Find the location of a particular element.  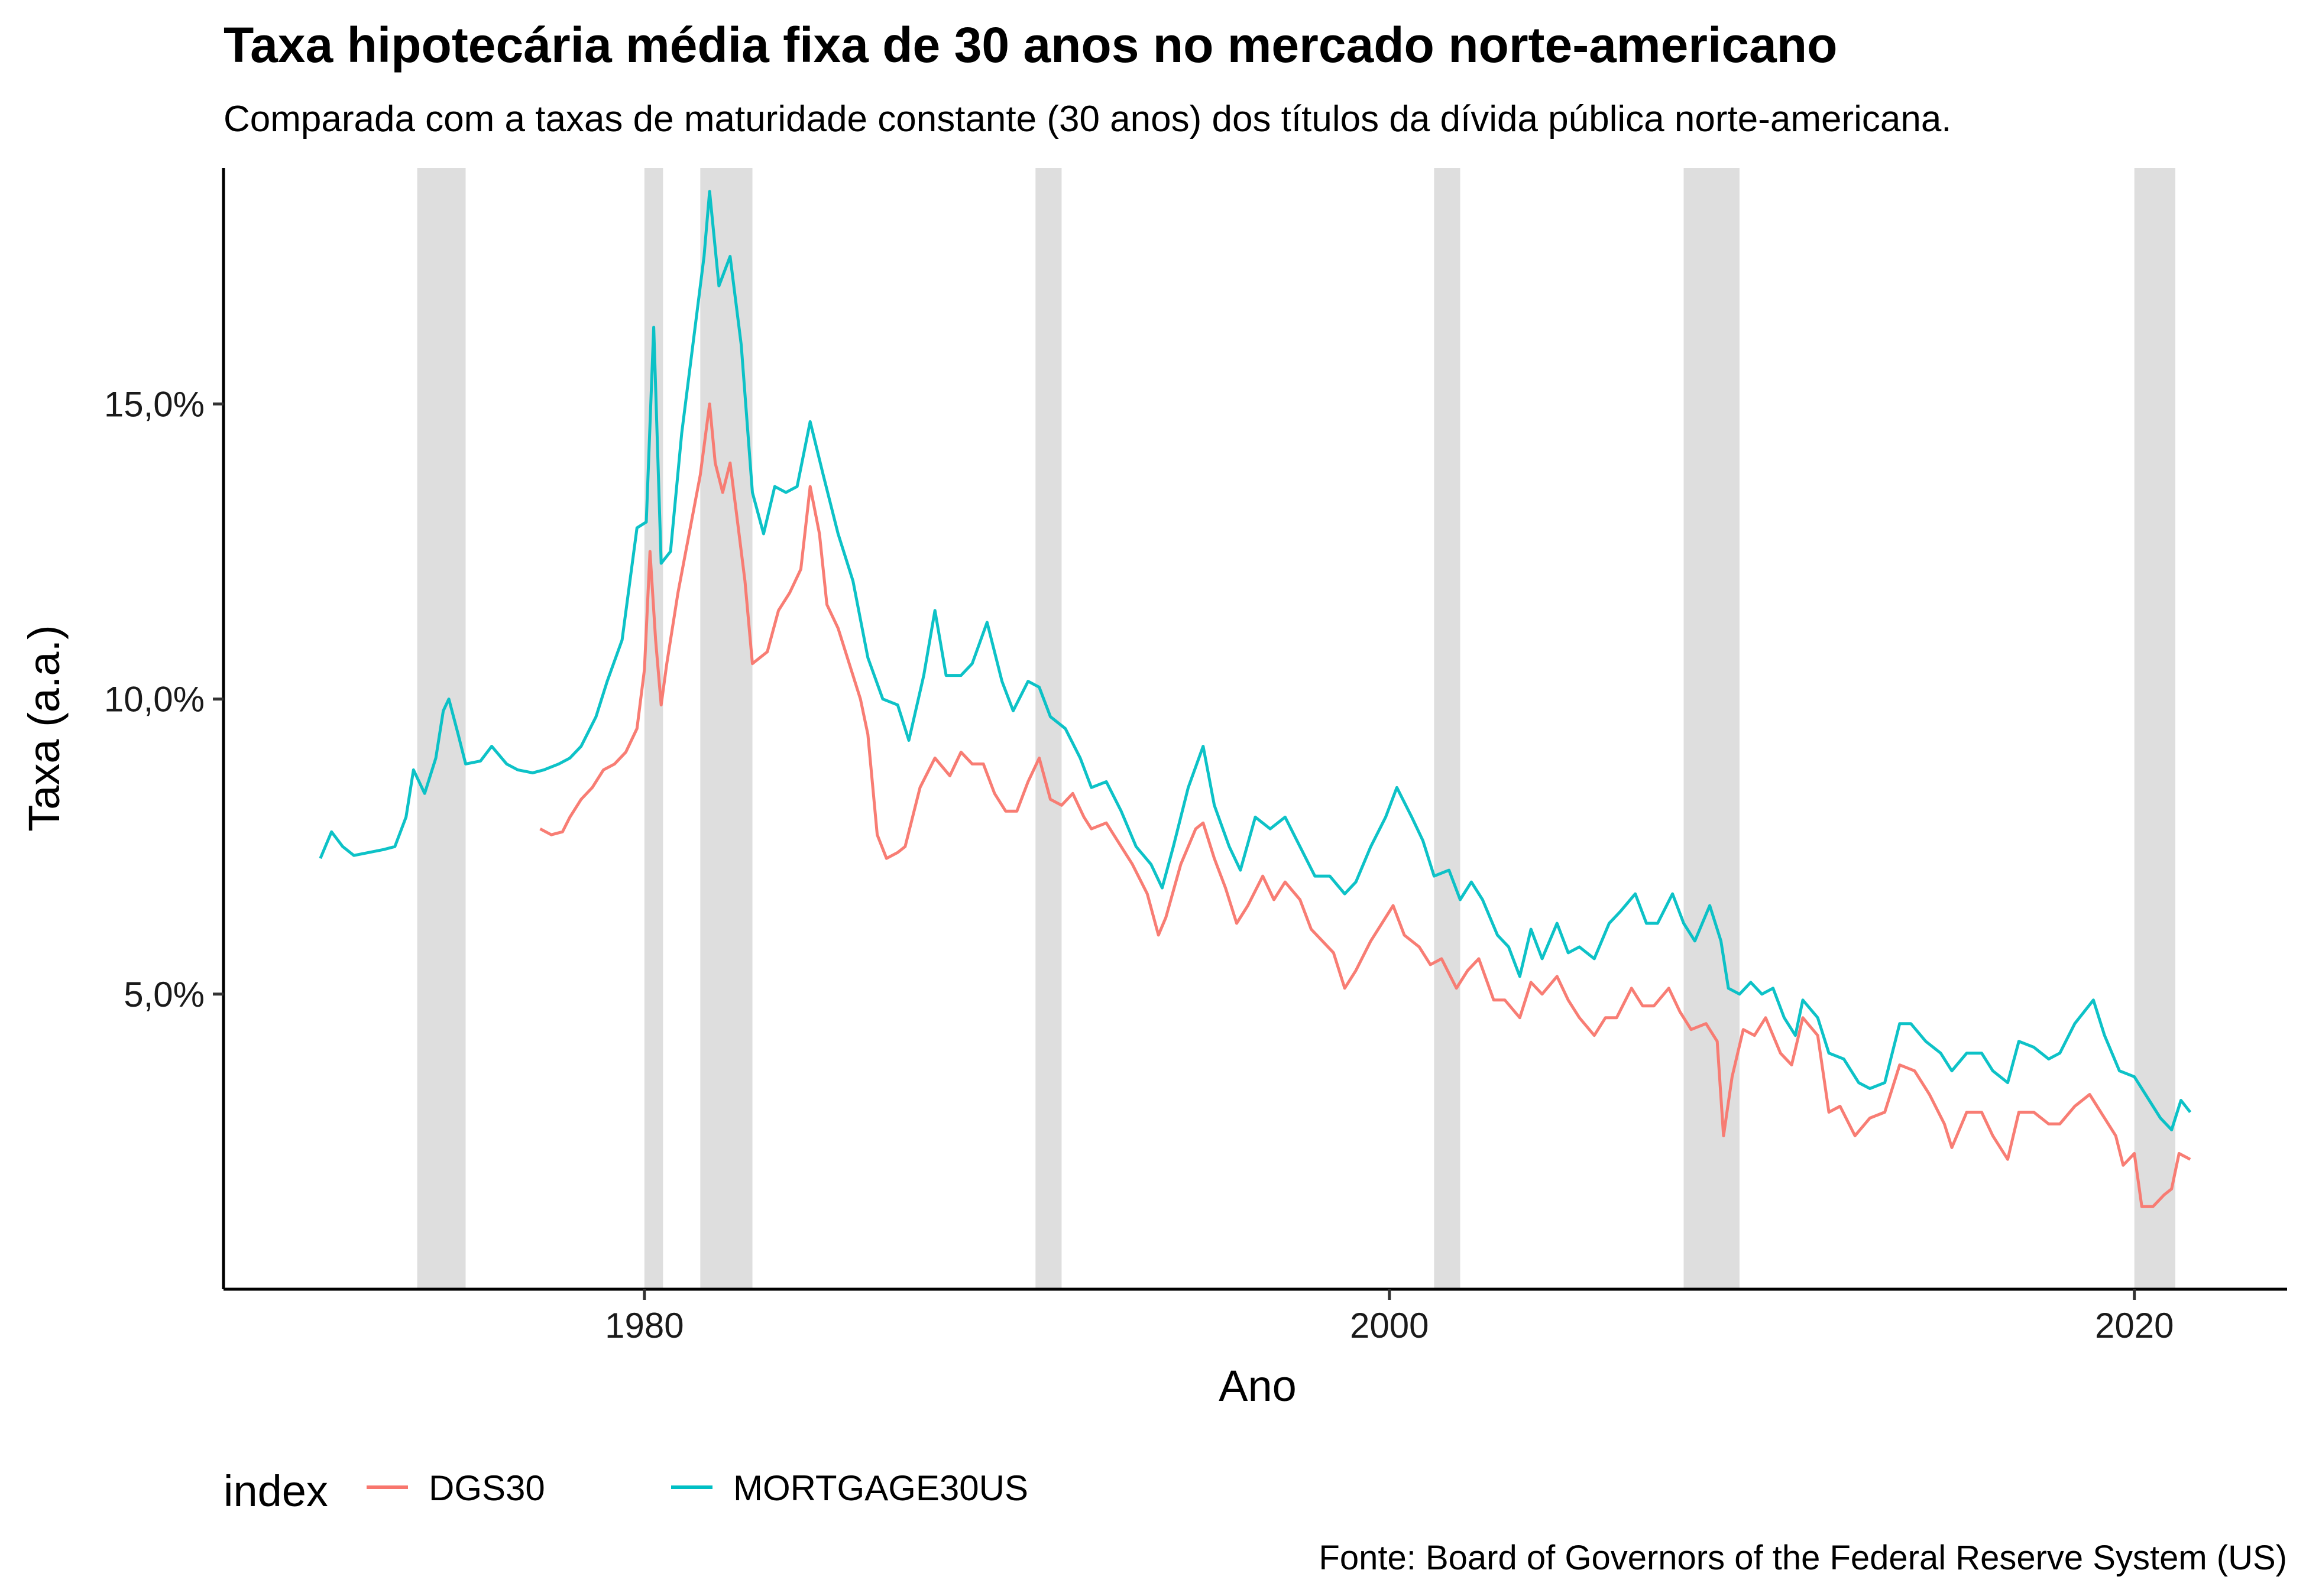

y-tick-label: 15,0% is located at coordinates (154, 404).